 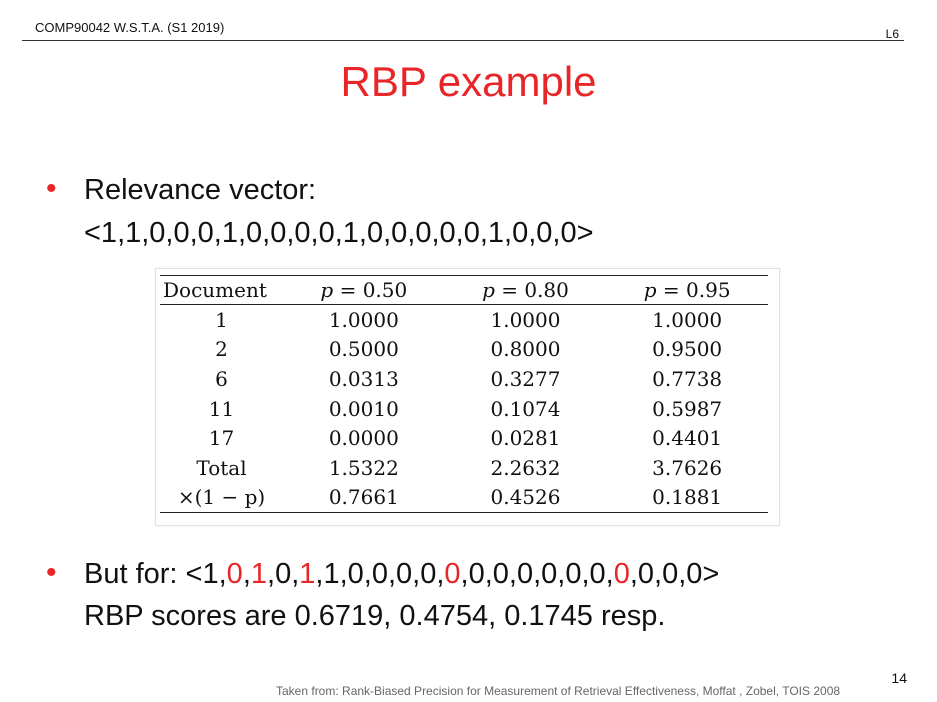 What do you see at coordinates (687, 408) in the screenshot?
I see `cell-value: 0.5987` at bounding box center [687, 408].